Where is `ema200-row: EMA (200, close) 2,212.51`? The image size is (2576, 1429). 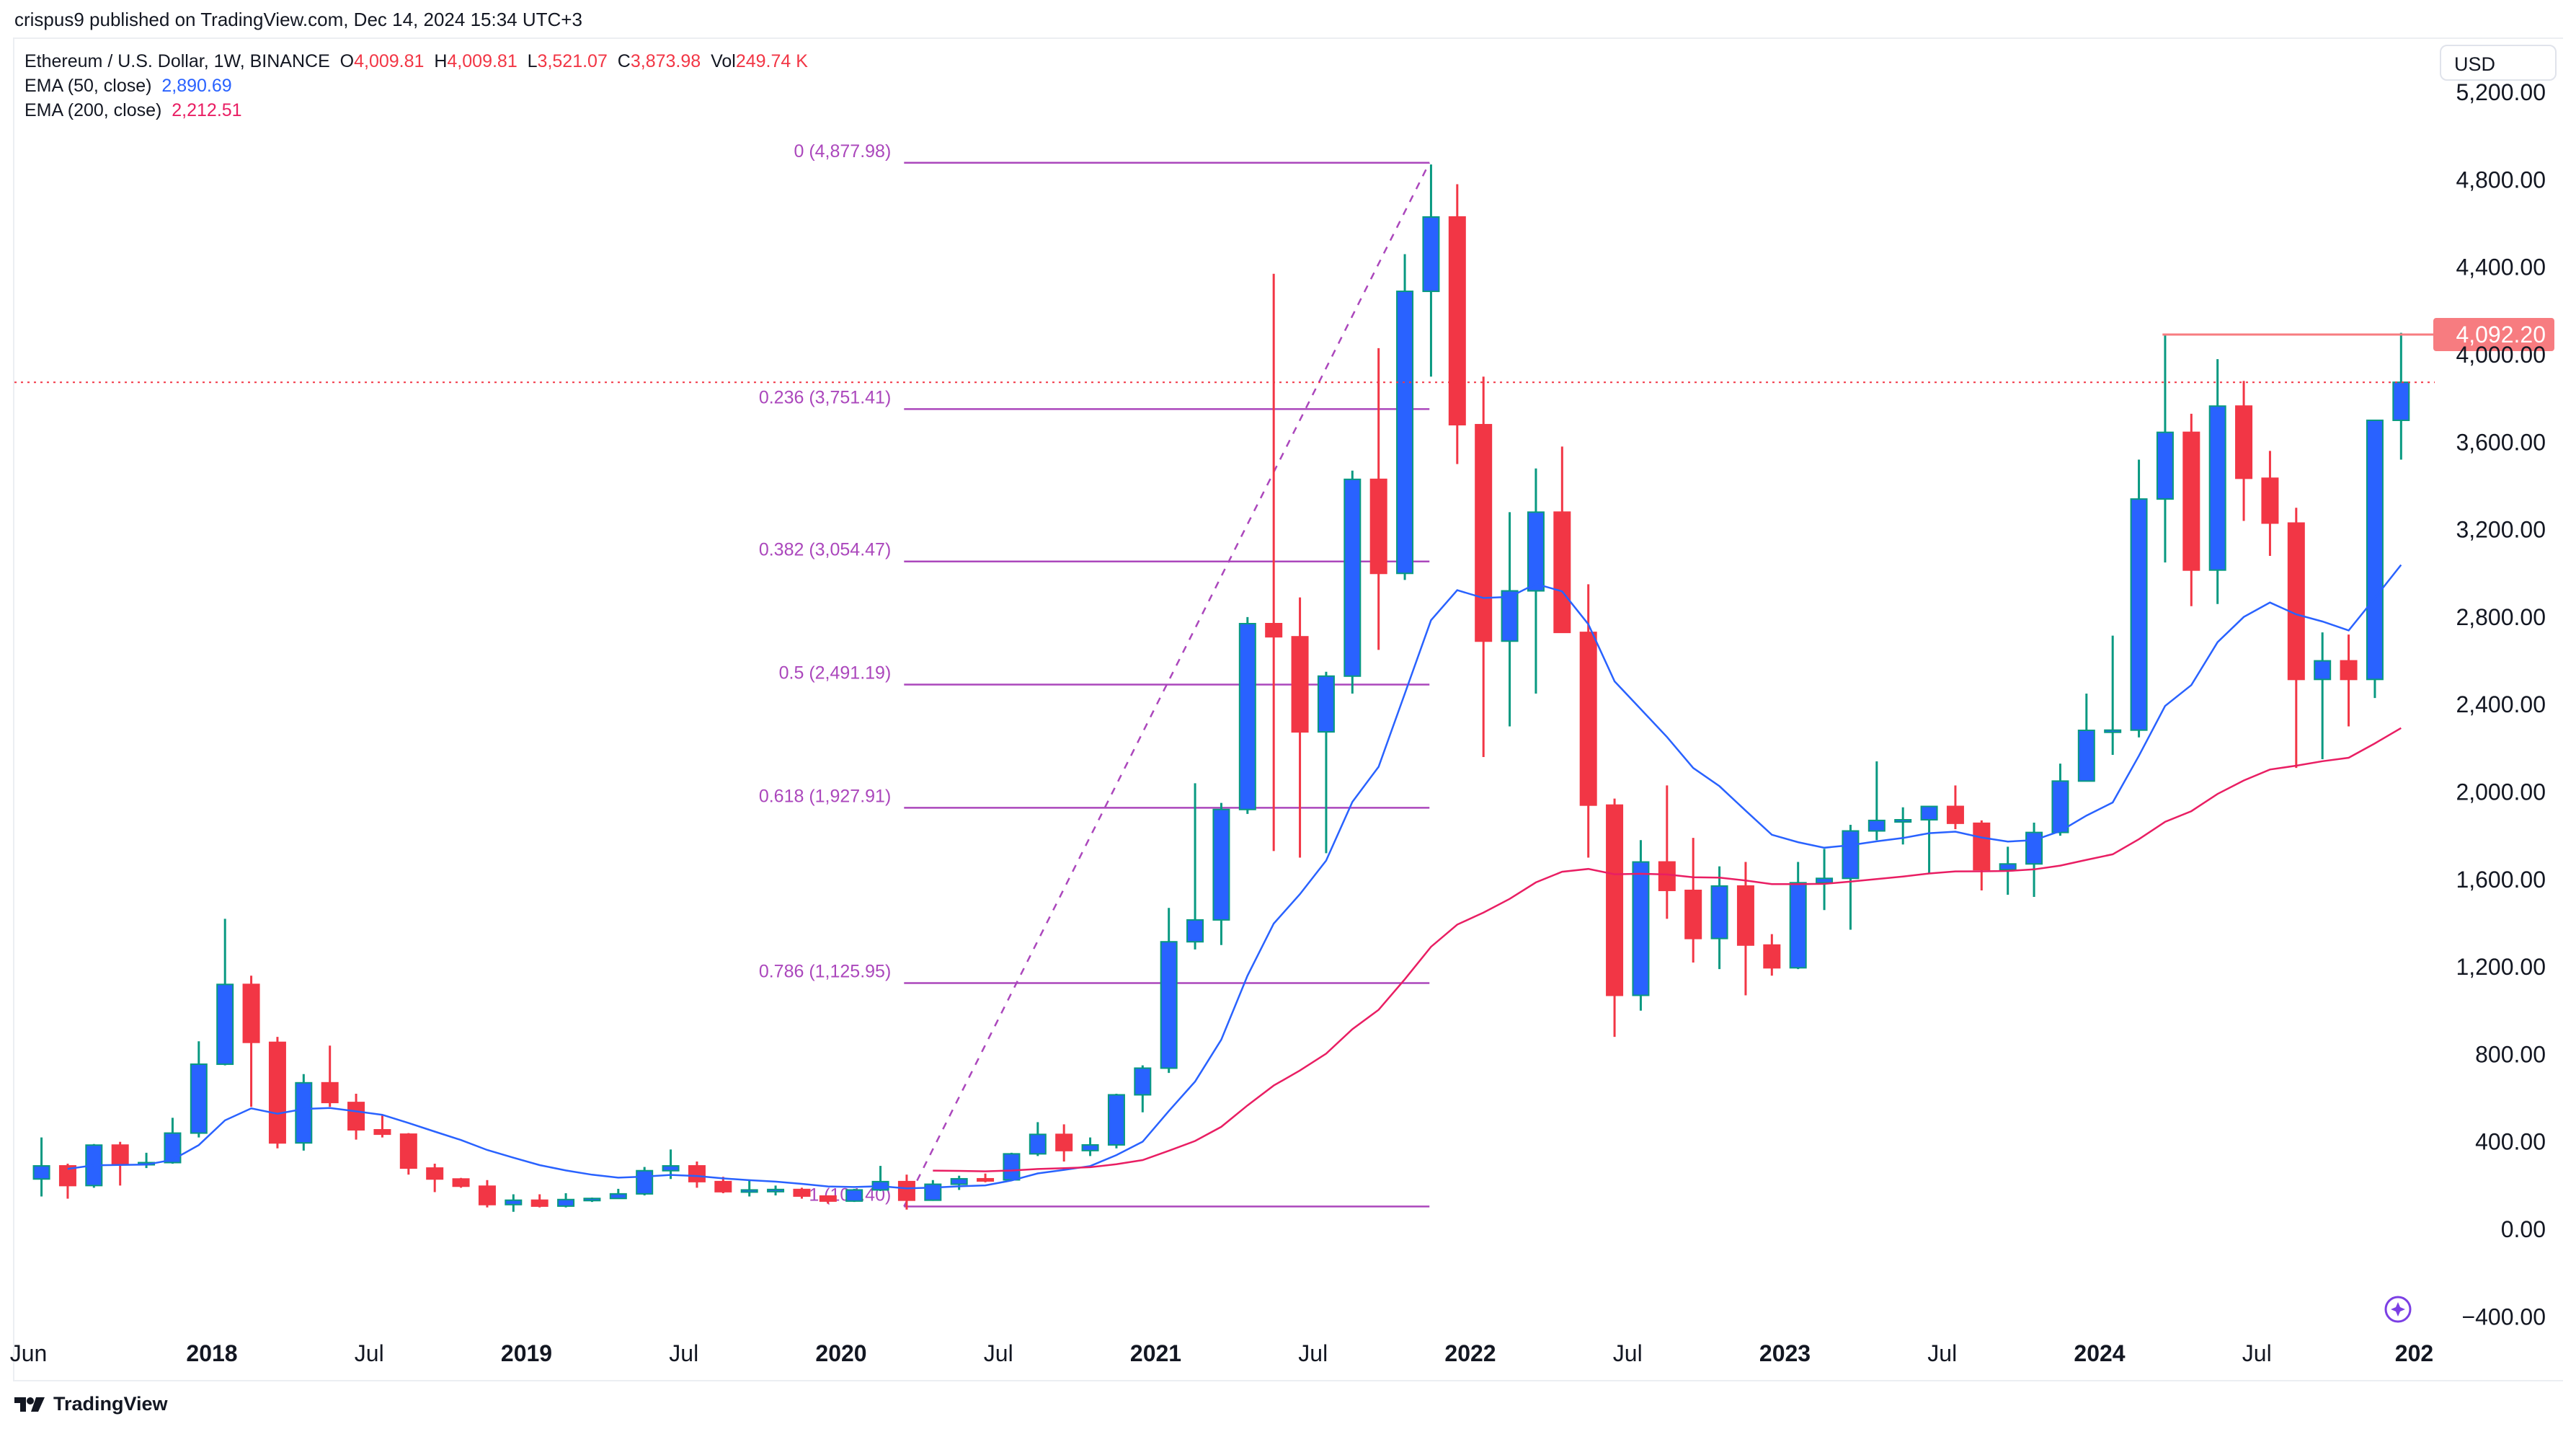
ema200-row: EMA (200, close) 2,212.51 is located at coordinates (416, 111).